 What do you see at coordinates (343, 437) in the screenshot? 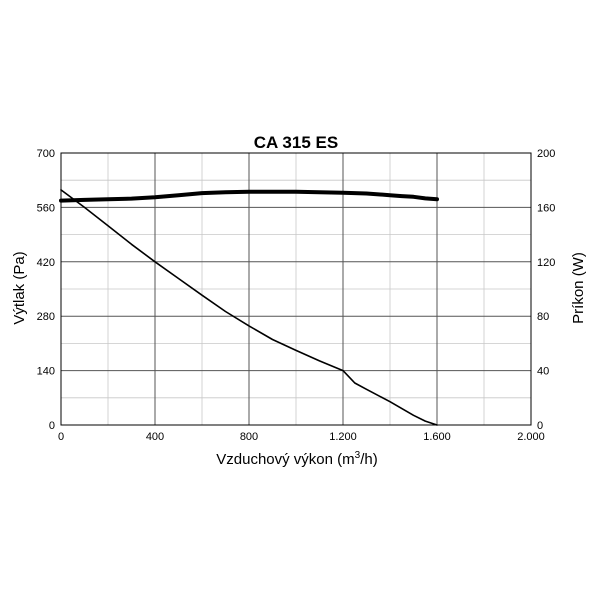
I see `x-tick-label: 1.200` at bounding box center [343, 437].